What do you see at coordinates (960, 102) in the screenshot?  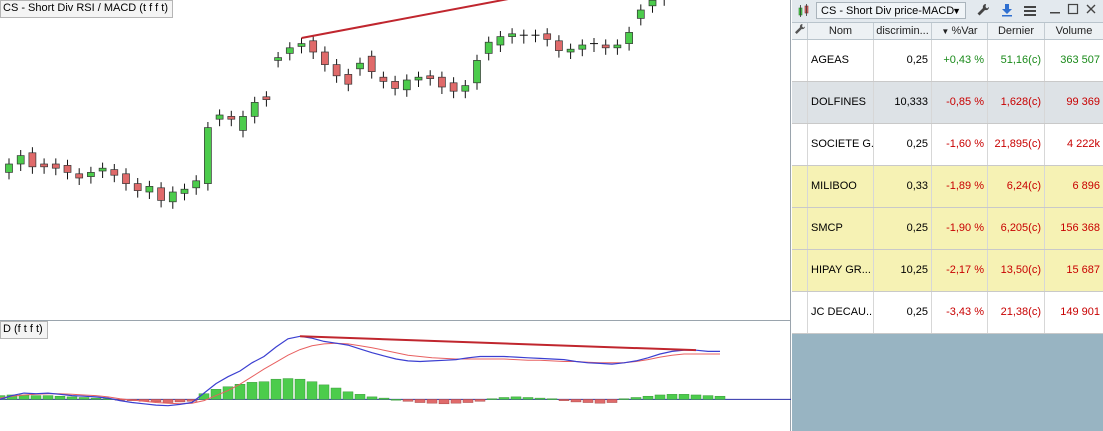 I see `cell-var: -0,85 %` at bounding box center [960, 102].